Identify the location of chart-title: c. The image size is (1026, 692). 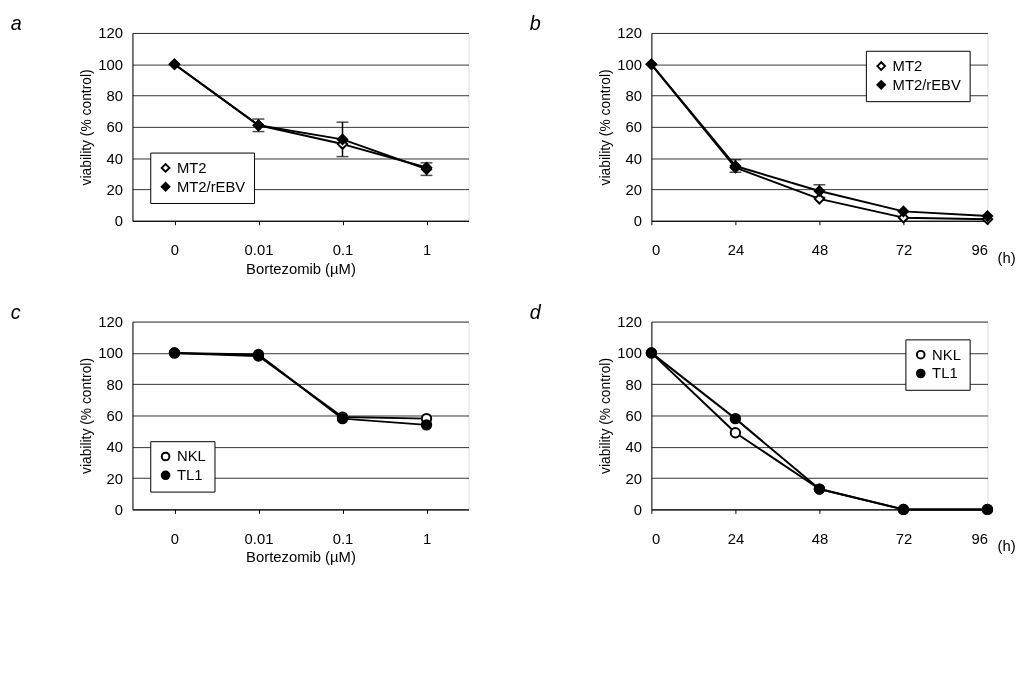
(15, 311).